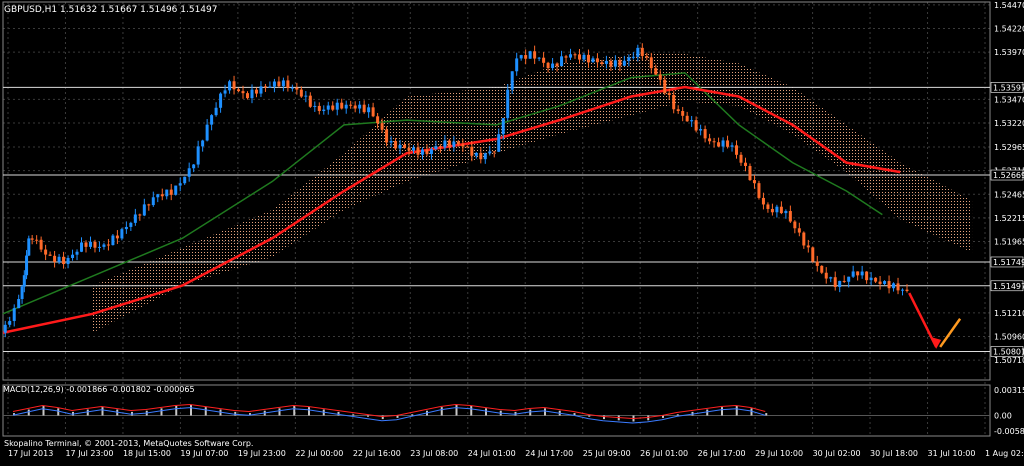  What do you see at coordinates (1009, 218) in the screenshot?
I see `y-tick-label: 1.52215` at bounding box center [1009, 218].